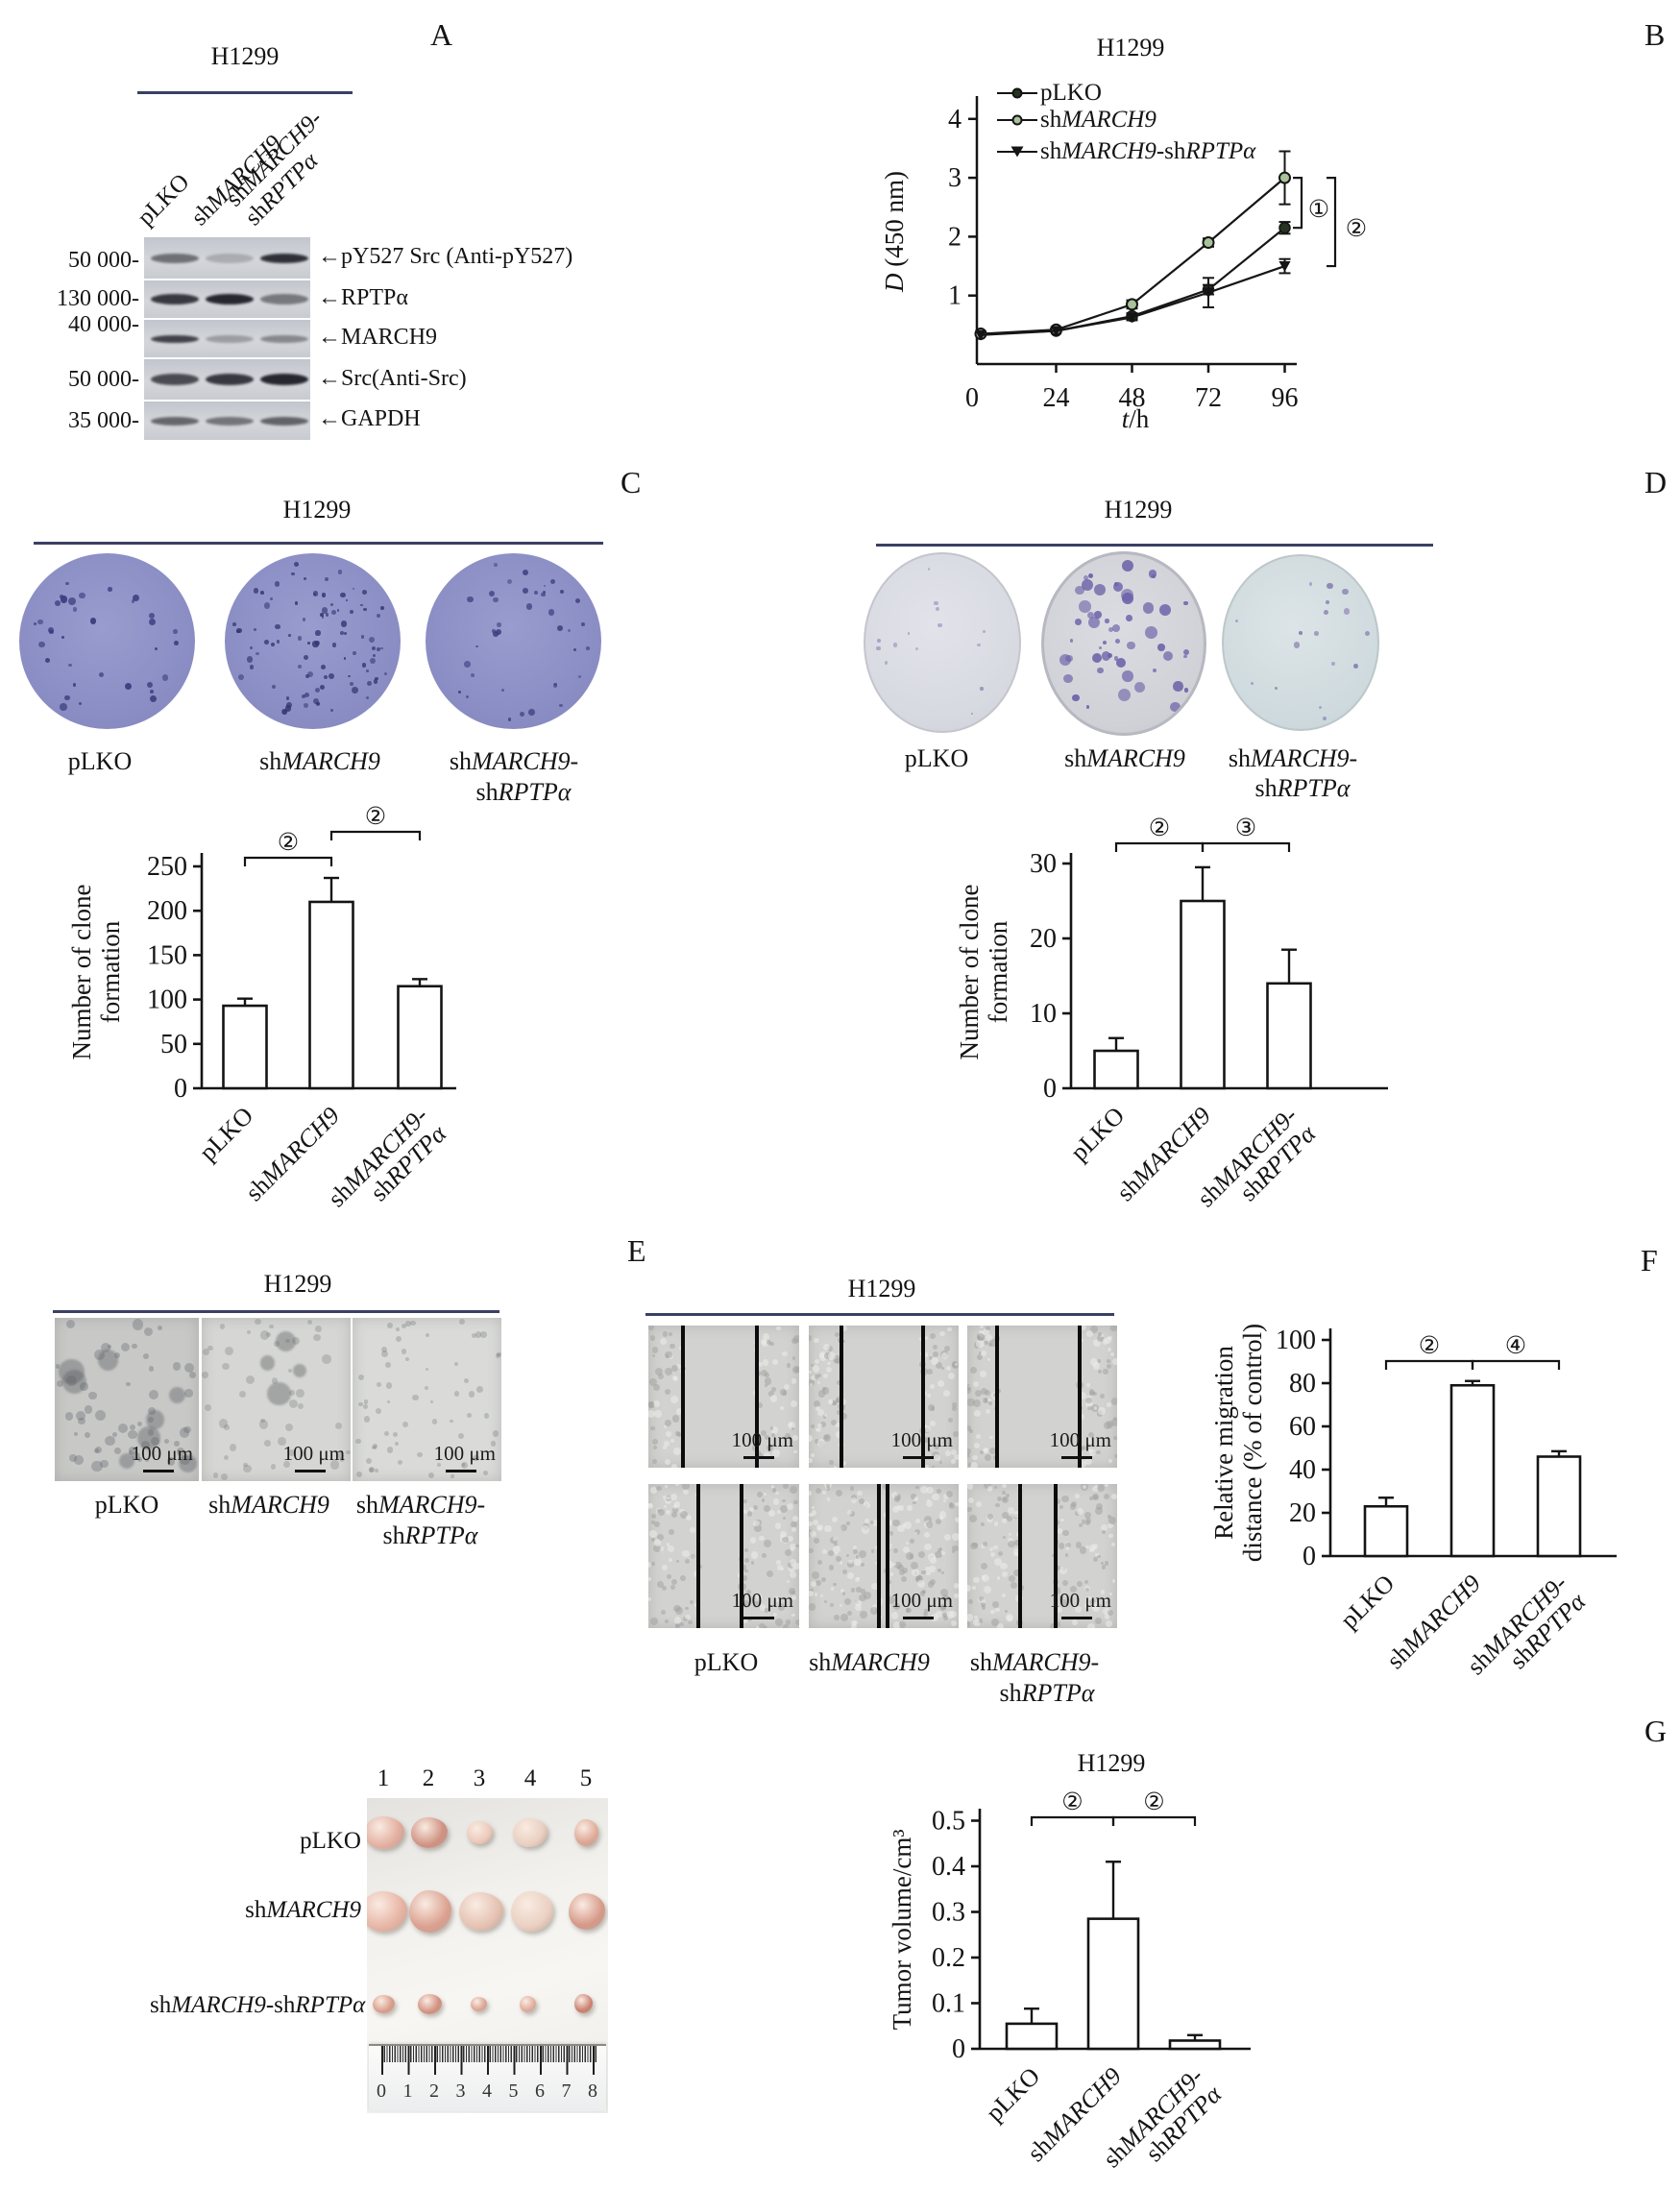  I want to click on svg-text: 0, so click(972, 398).